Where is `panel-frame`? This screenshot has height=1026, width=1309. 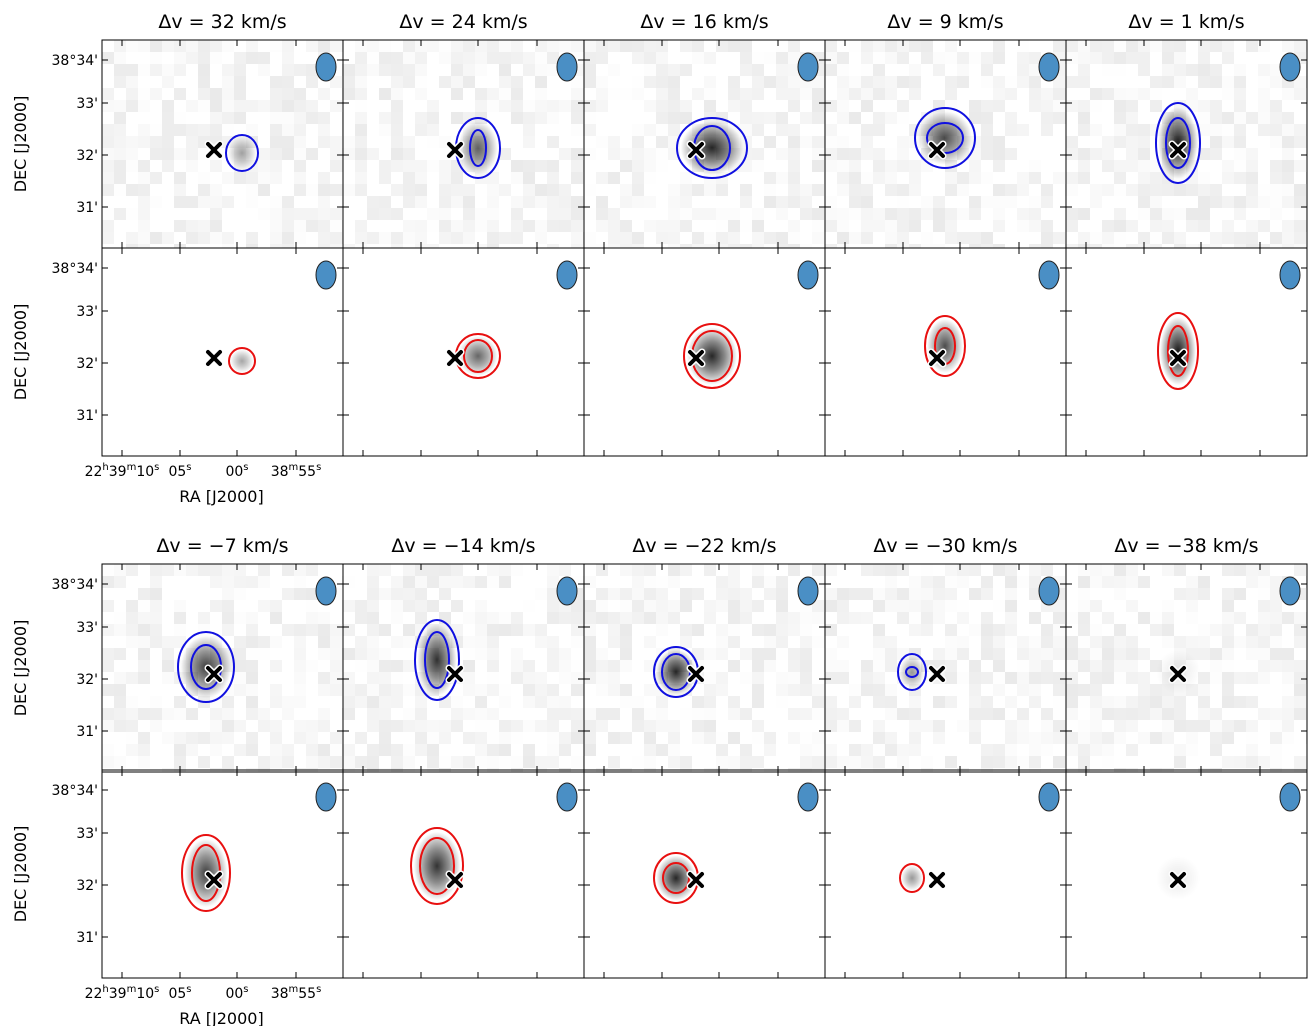 panel-frame is located at coordinates (1186, 874).